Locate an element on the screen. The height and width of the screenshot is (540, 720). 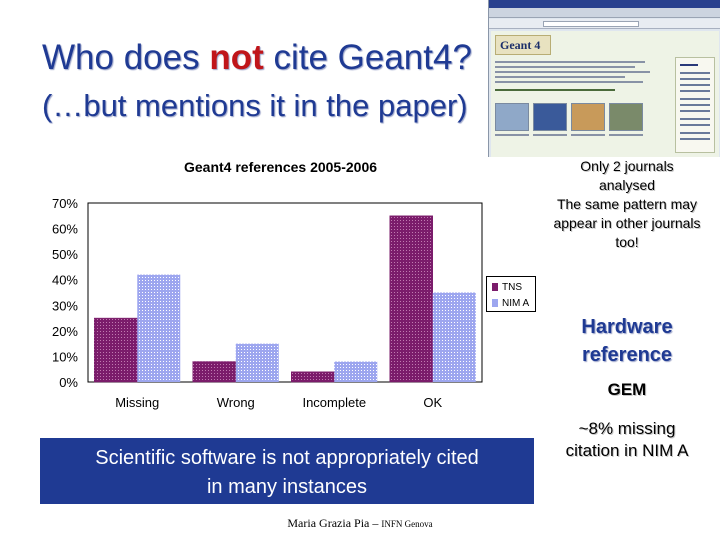
title-highlight: not is located at coordinates (236, 57).